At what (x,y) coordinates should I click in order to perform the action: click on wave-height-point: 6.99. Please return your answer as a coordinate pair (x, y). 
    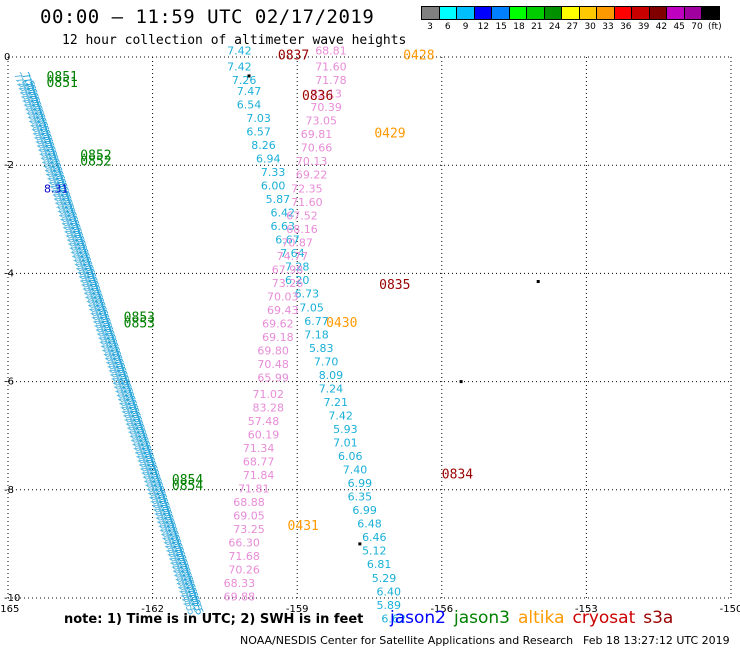
    Looking at the image, I should click on (364, 510).